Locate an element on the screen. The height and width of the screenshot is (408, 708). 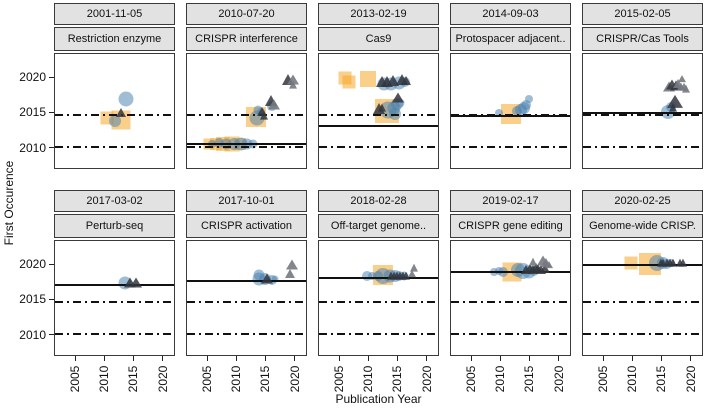
facet-term-strip: Perturb-seq is located at coordinates (114, 226).